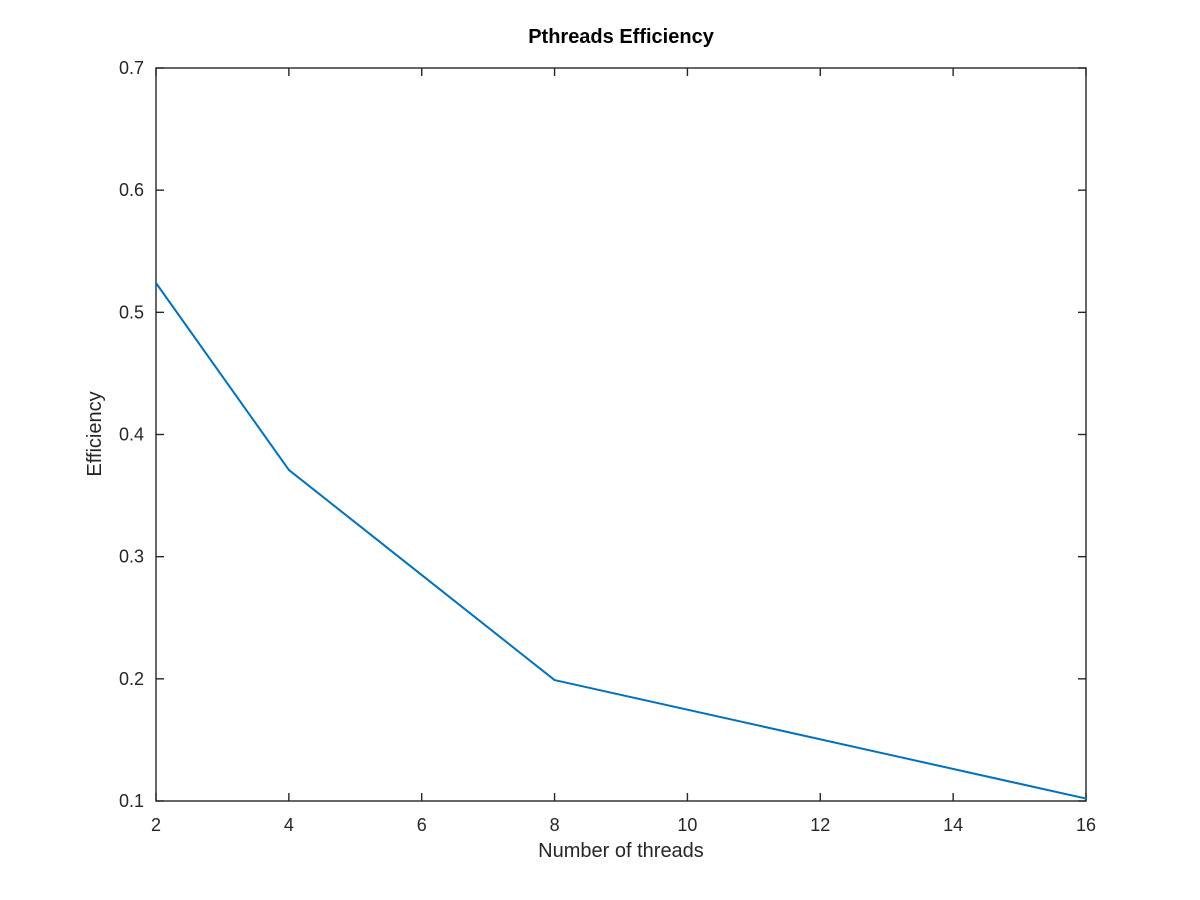 This screenshot has height=900, width=1200. What do you see at coordinates (131, 190) in the screenshot?
I see `y-tick-label: 0.6` at bounding box center [131, 190].